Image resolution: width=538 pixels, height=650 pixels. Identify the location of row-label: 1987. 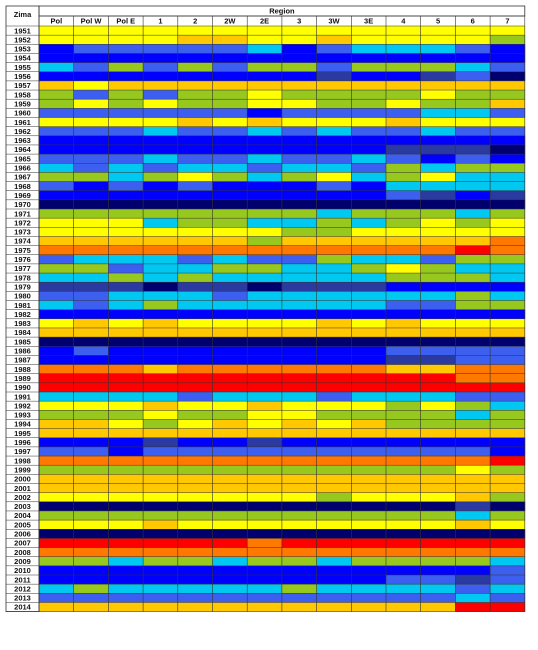
(22, 360).